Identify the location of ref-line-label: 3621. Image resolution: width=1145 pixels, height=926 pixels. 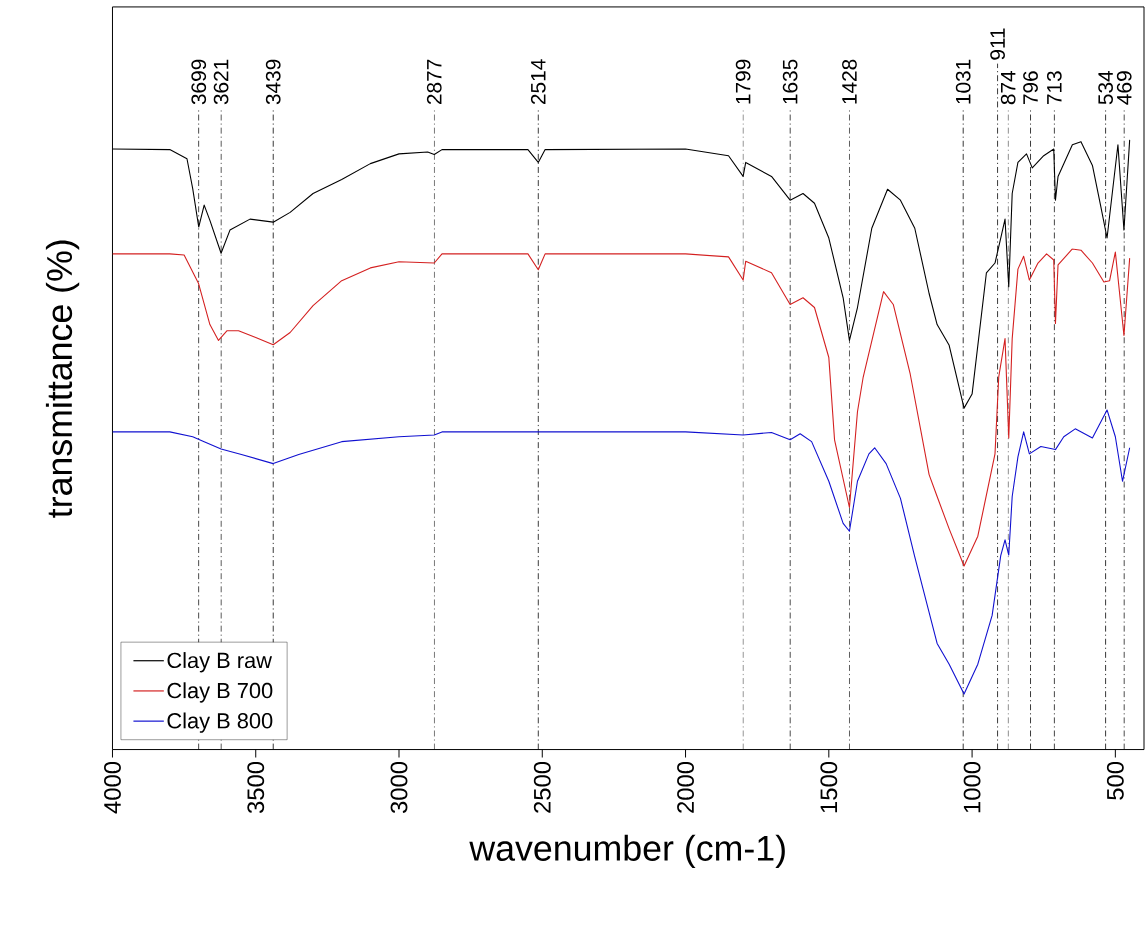
(221, 82).